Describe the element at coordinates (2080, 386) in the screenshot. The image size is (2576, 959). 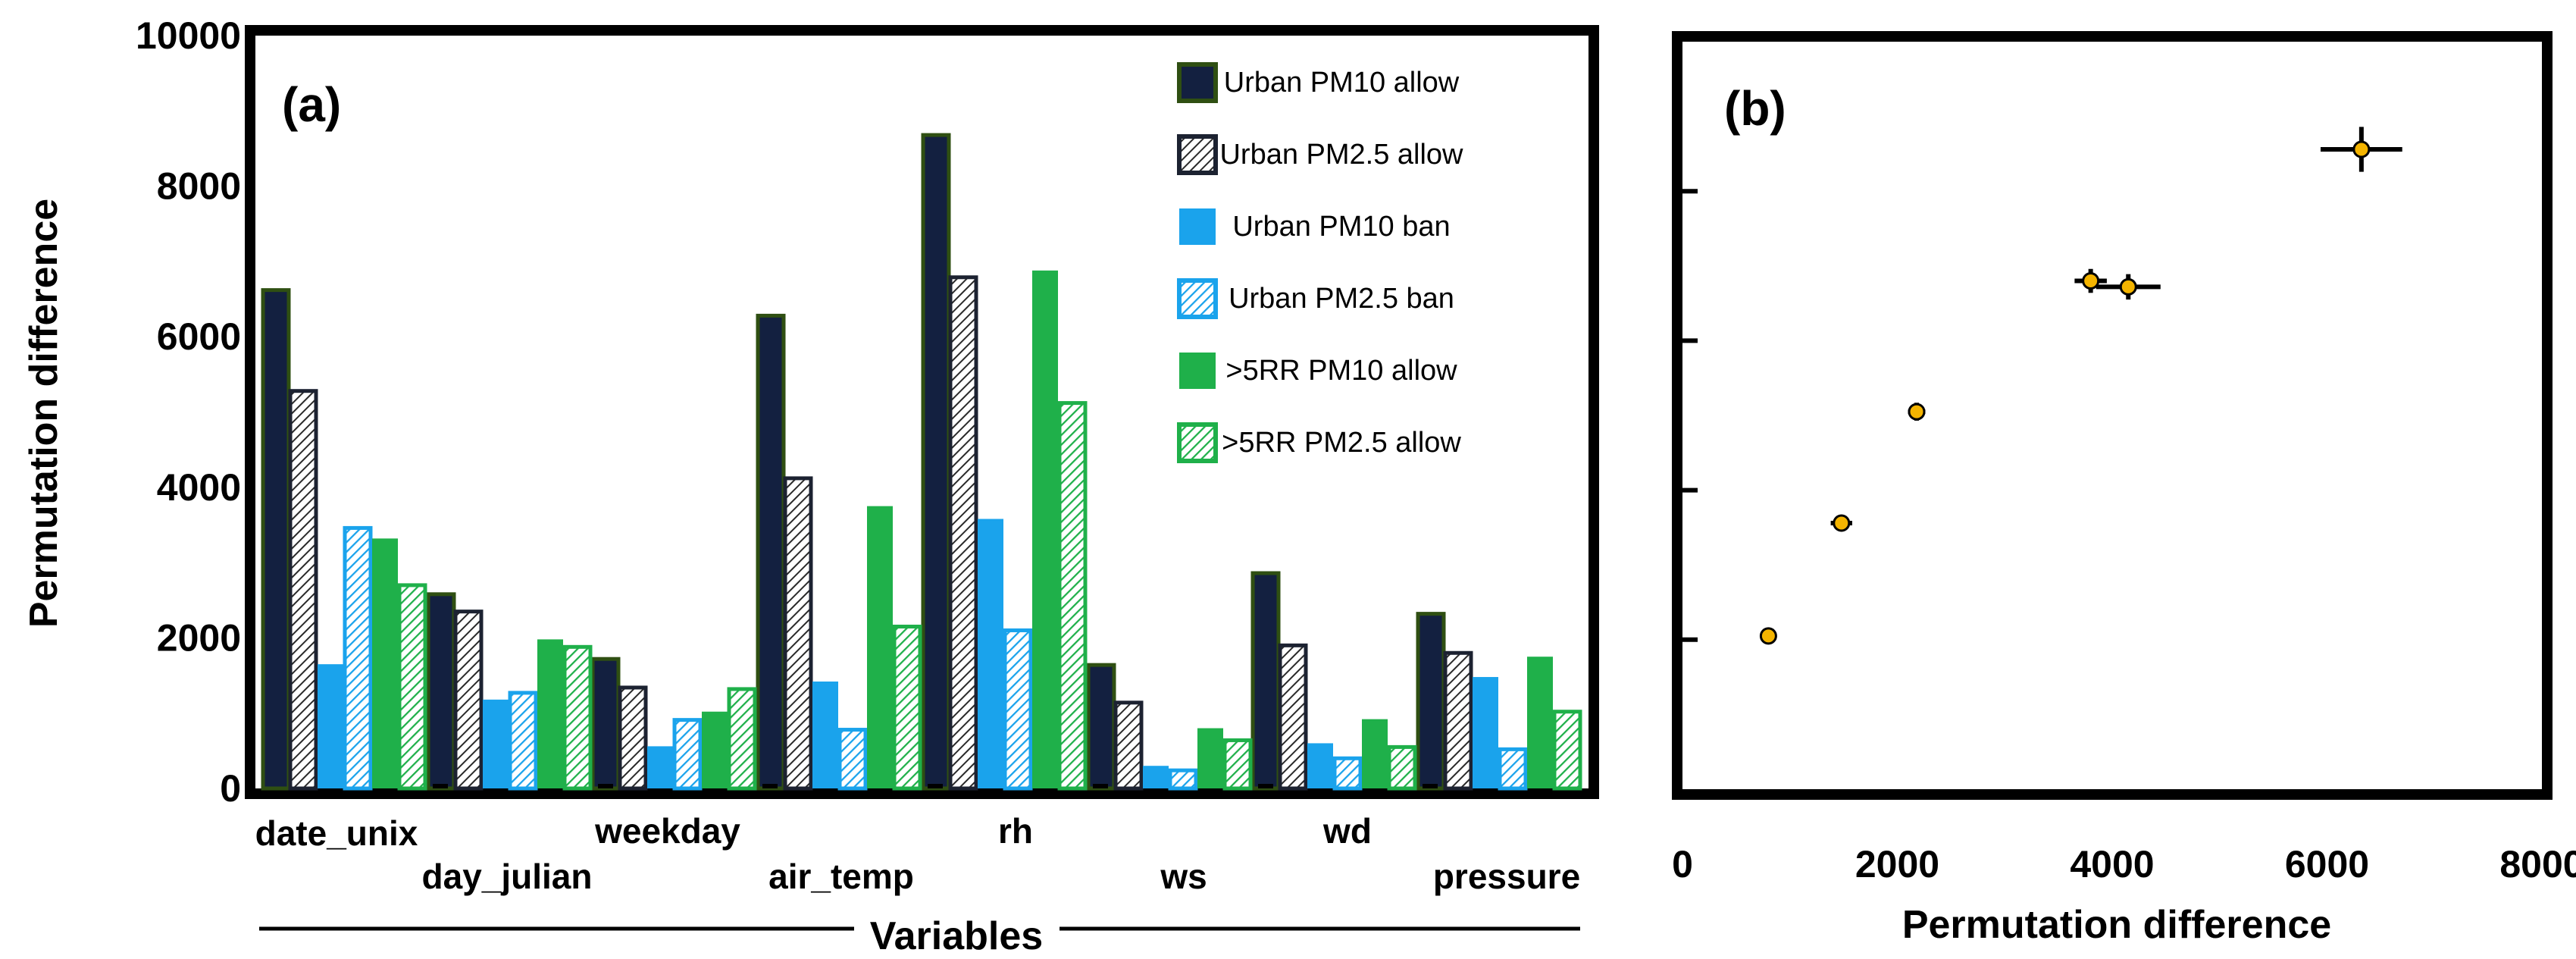
I see `scatter-points-b` at that location.